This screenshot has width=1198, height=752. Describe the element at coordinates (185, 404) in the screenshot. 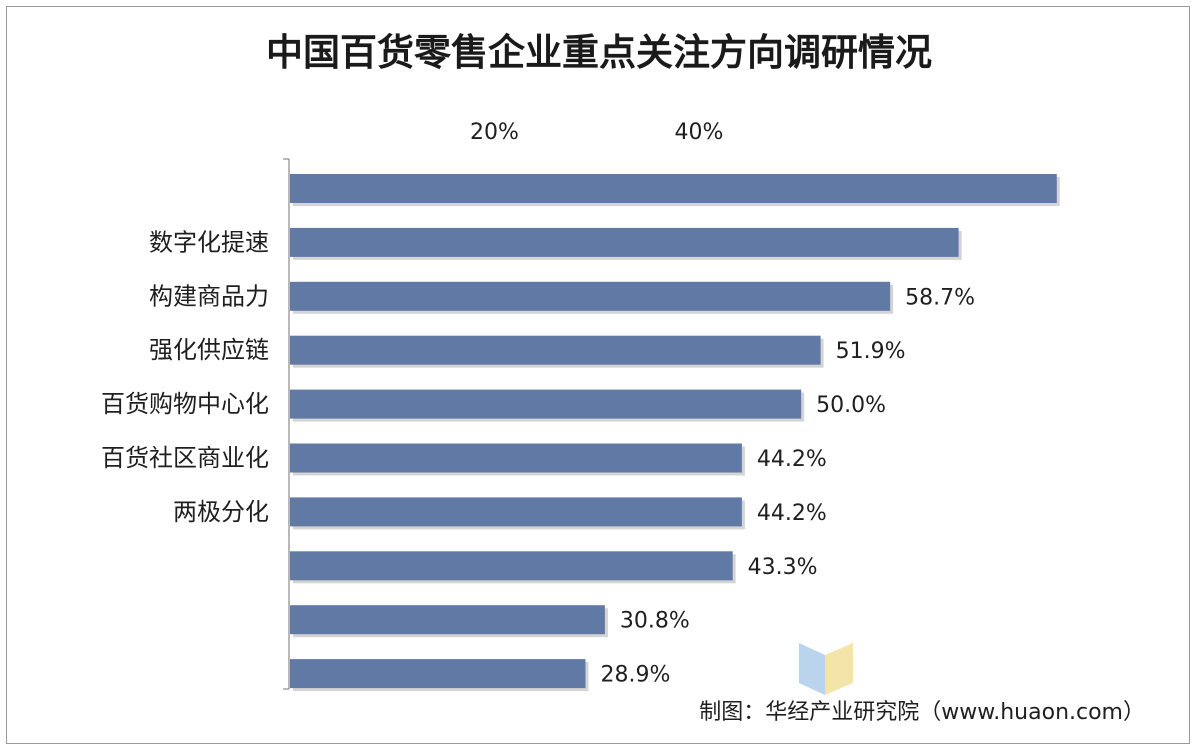

I see `category-label: 百货购物中心化` at that location.